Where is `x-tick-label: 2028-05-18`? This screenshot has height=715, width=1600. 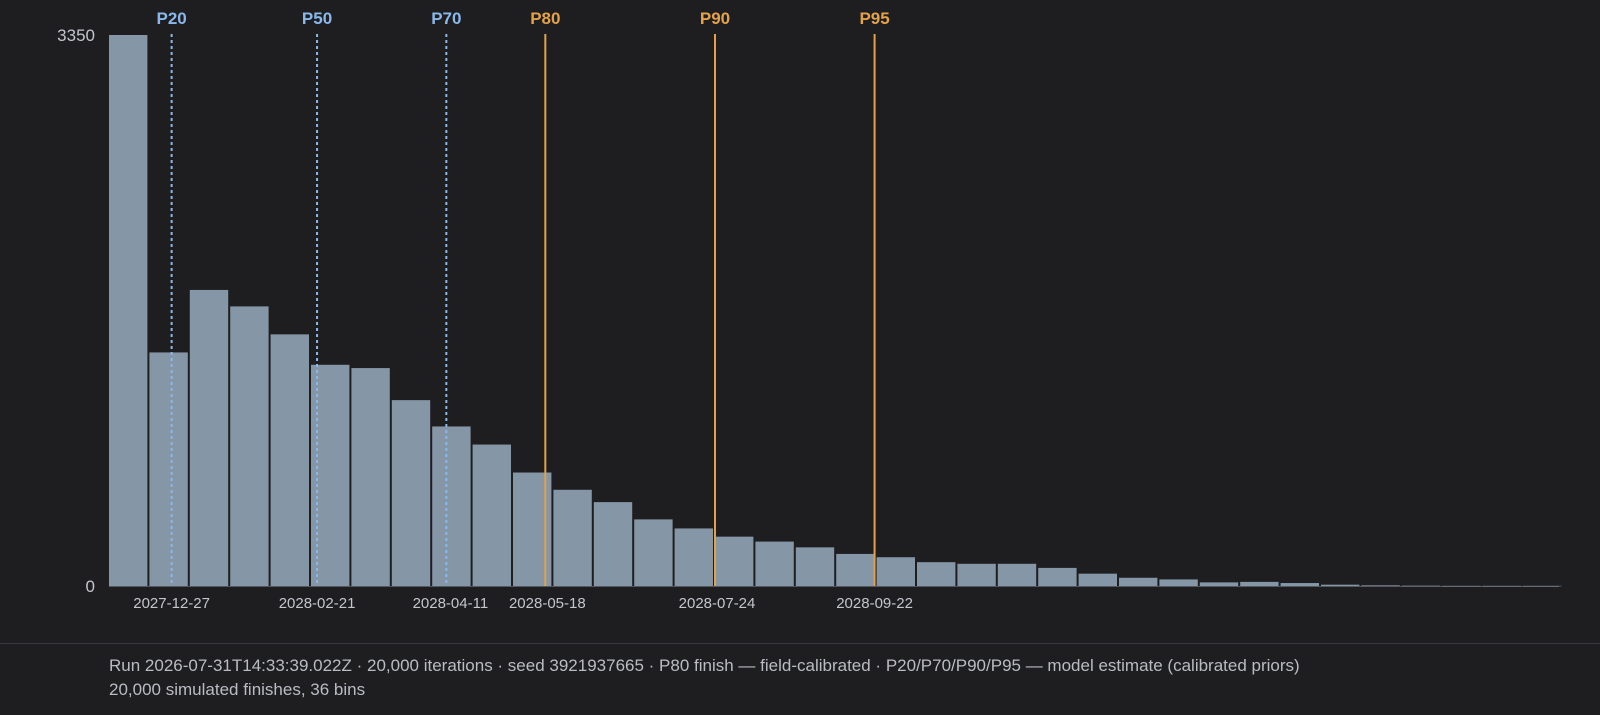 x-tick-label: 2028-05-18 is located at coordinates (547, 603).